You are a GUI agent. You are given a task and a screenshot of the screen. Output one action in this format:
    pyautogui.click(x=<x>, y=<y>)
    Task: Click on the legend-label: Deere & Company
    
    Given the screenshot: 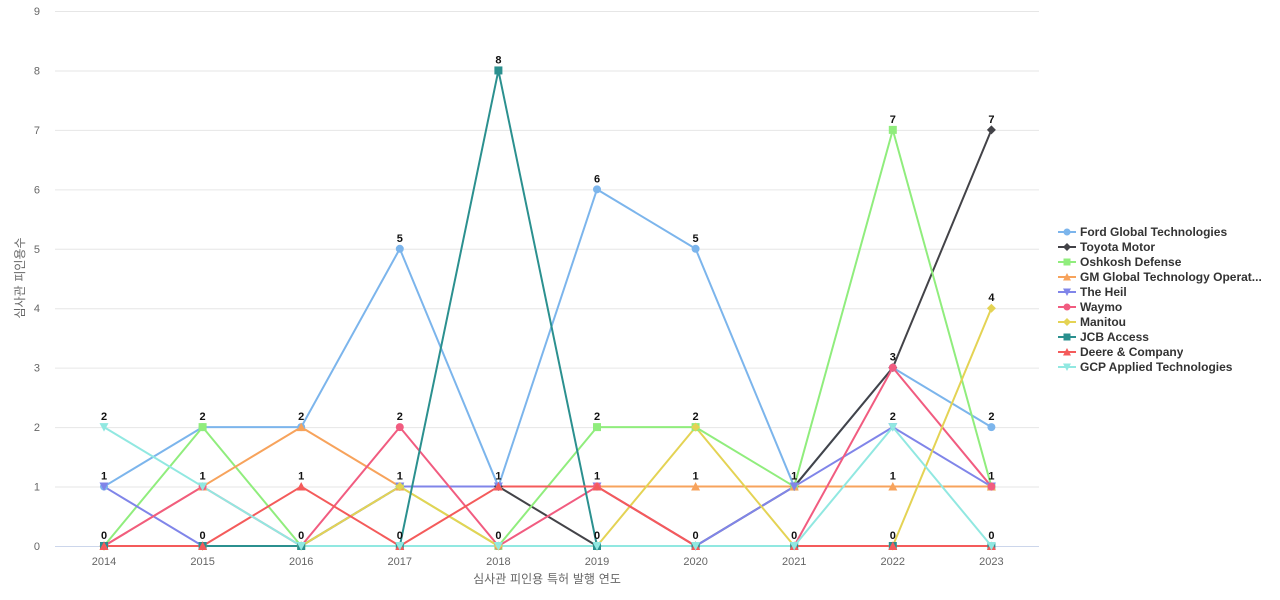 What is the action you would take?
    pyautogui.click(x=1132, y=351)
    